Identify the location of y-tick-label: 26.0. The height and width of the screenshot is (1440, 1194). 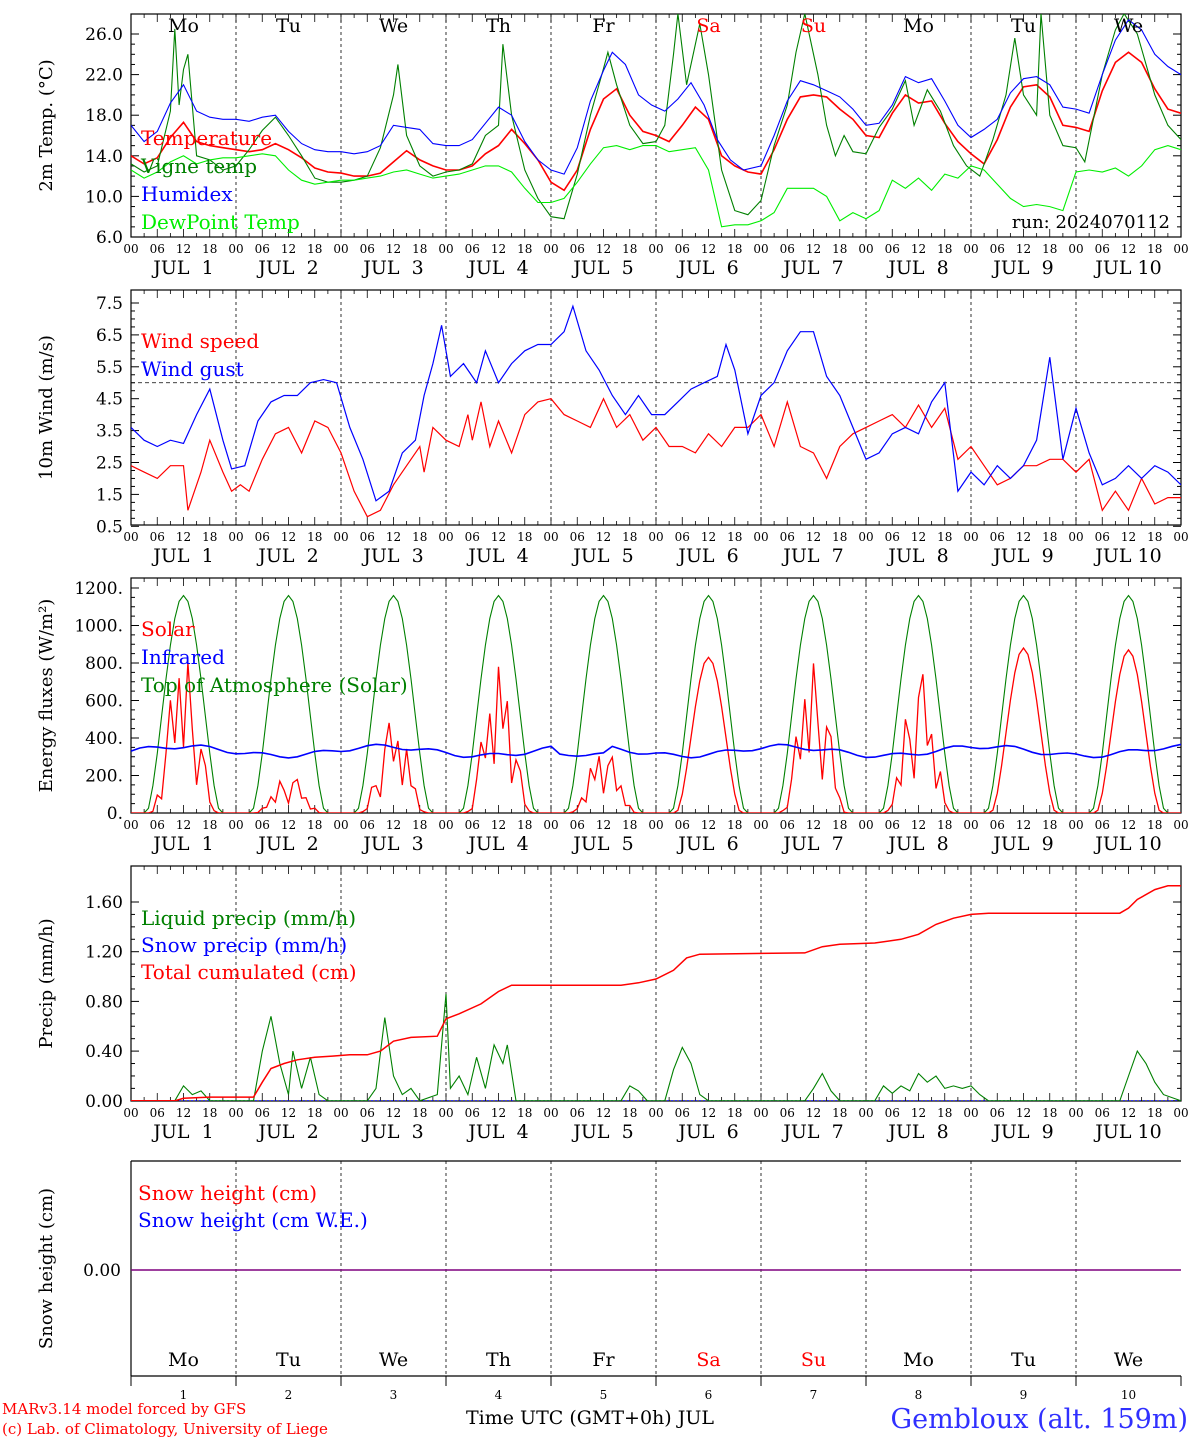
(104, 35).